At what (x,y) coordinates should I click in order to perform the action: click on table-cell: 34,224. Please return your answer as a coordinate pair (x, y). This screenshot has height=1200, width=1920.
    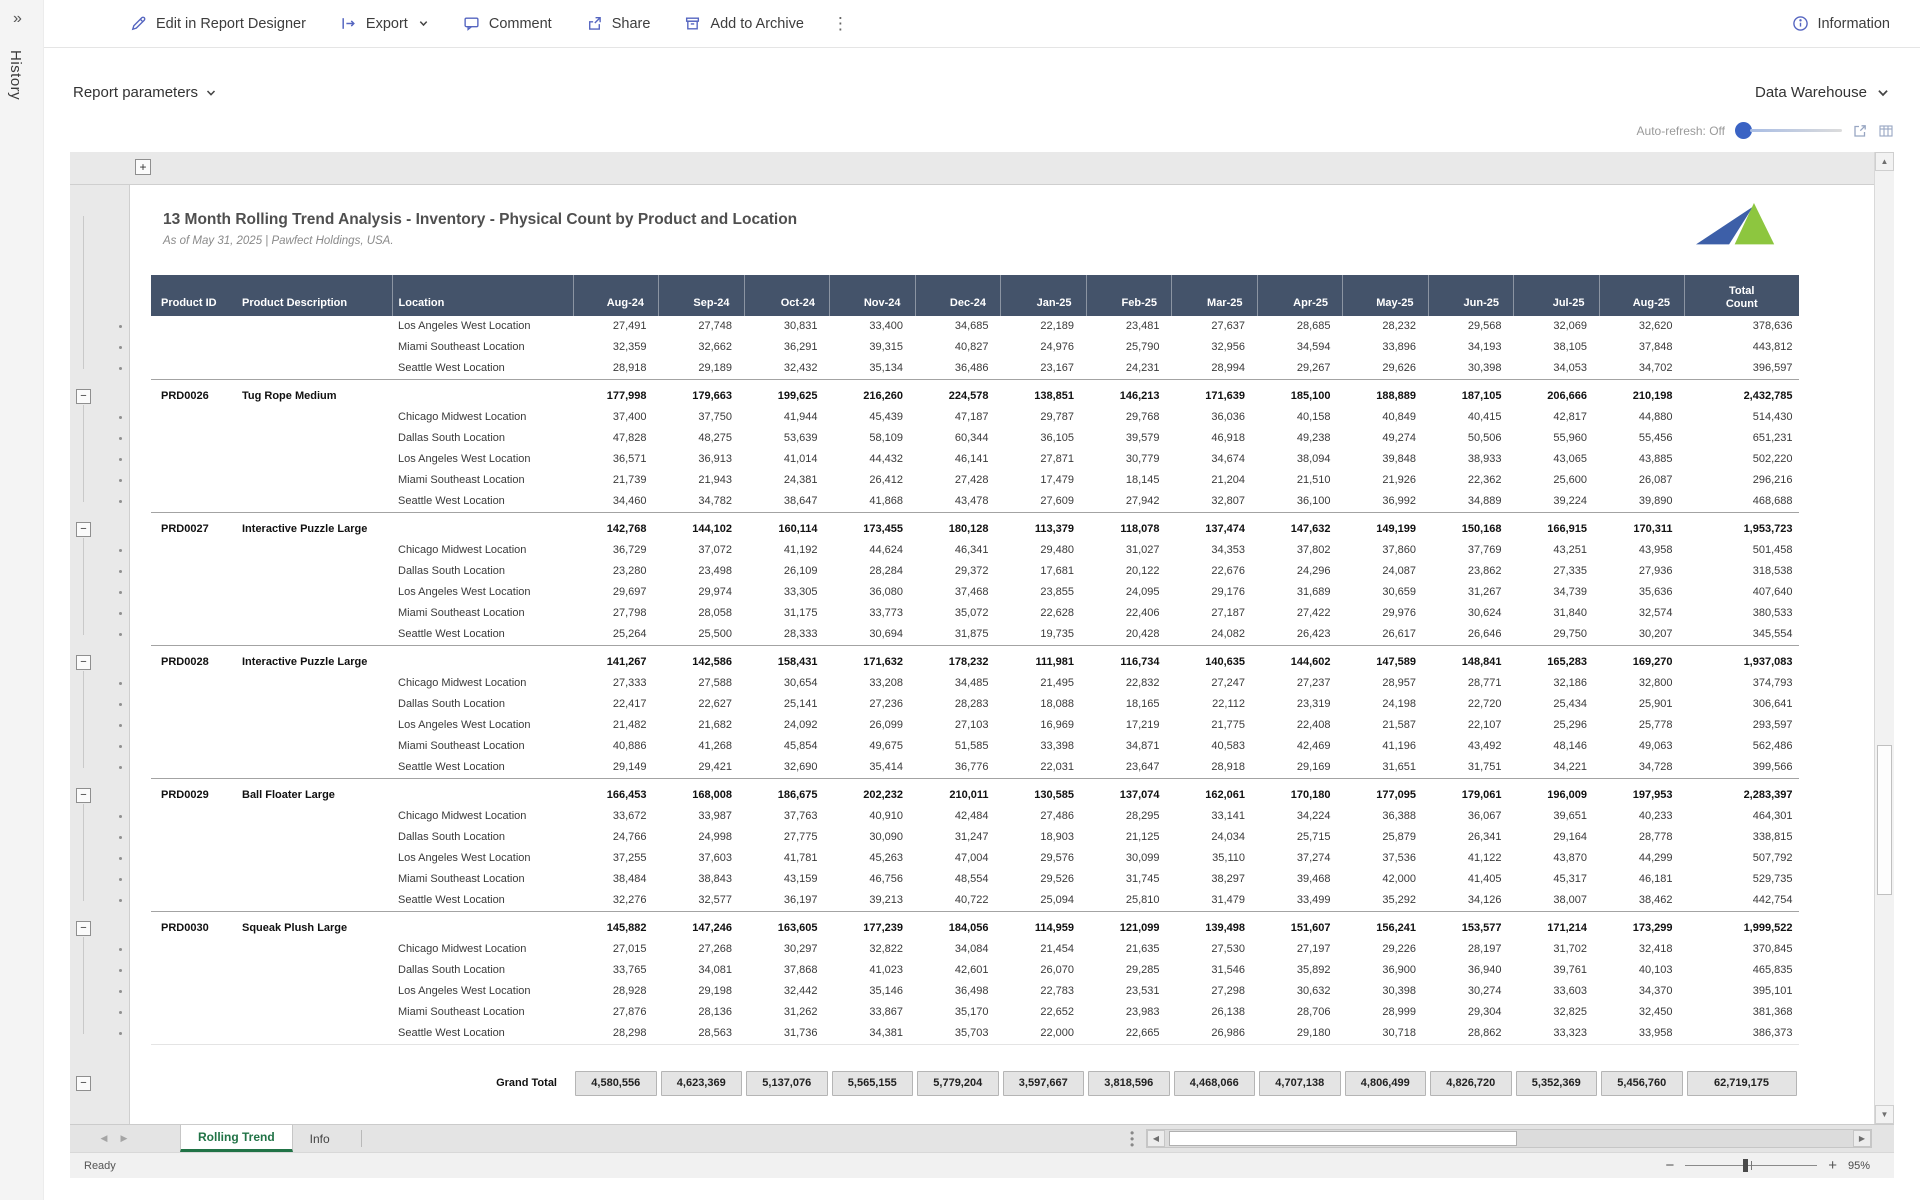
    Looking at the image, I should click on (1313, 816).